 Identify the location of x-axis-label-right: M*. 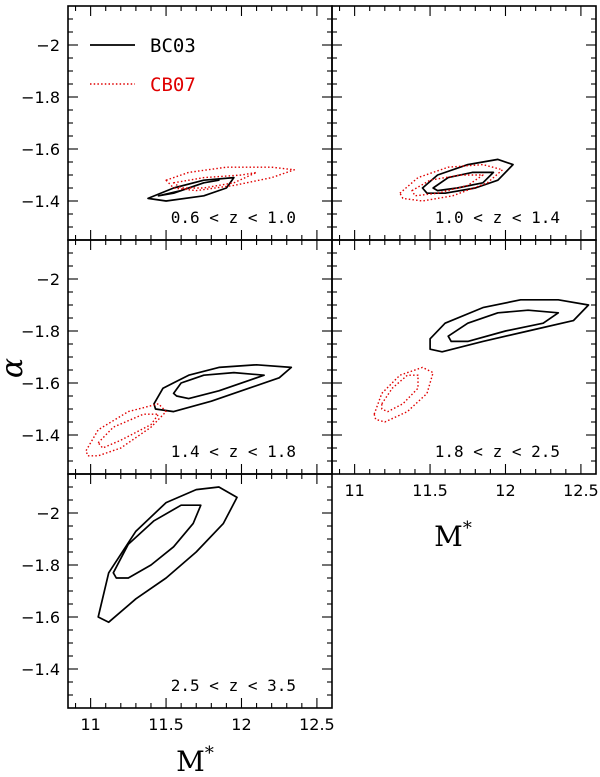
(453, 535).